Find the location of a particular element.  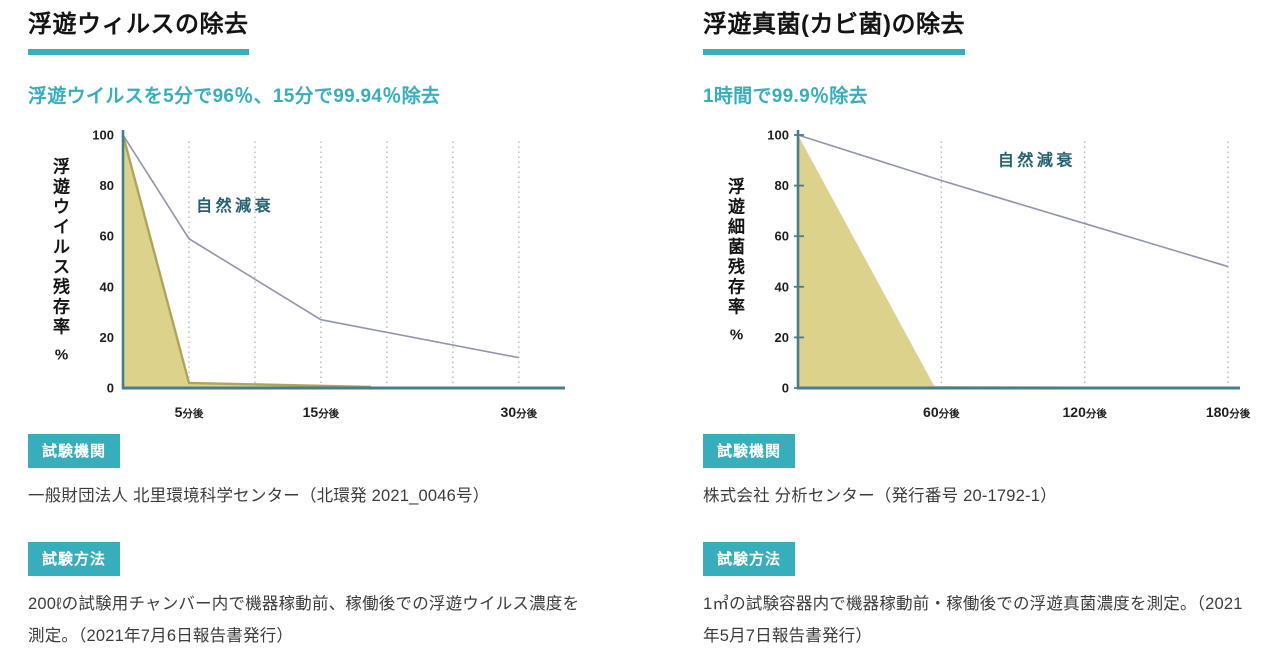

fungus-chart-y-axis-label: 浮遊細菌残存率 % is located at coordinates (736, 260).